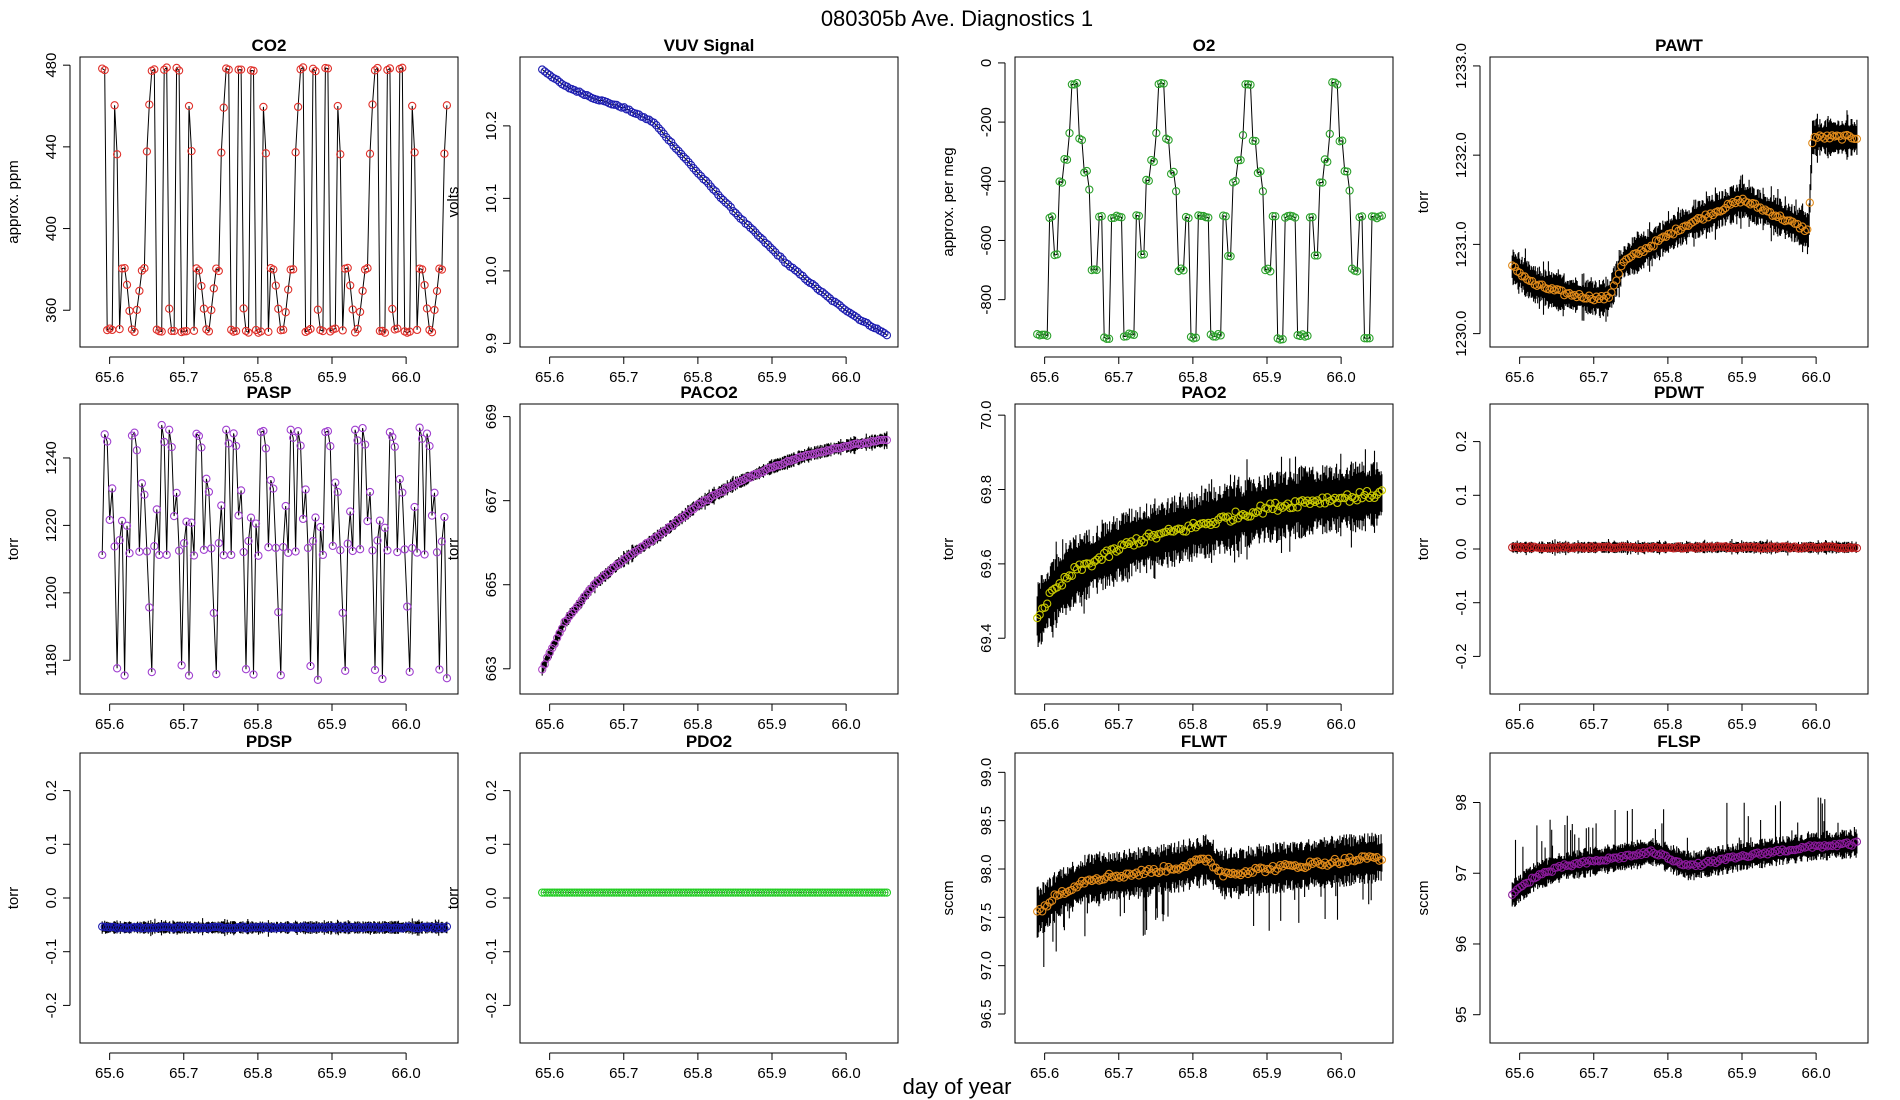 The image size is (1900, 1100). Describe the element at coordinates (51, 310) in the screenshot. I see `y-tick-label: 360` at that location.